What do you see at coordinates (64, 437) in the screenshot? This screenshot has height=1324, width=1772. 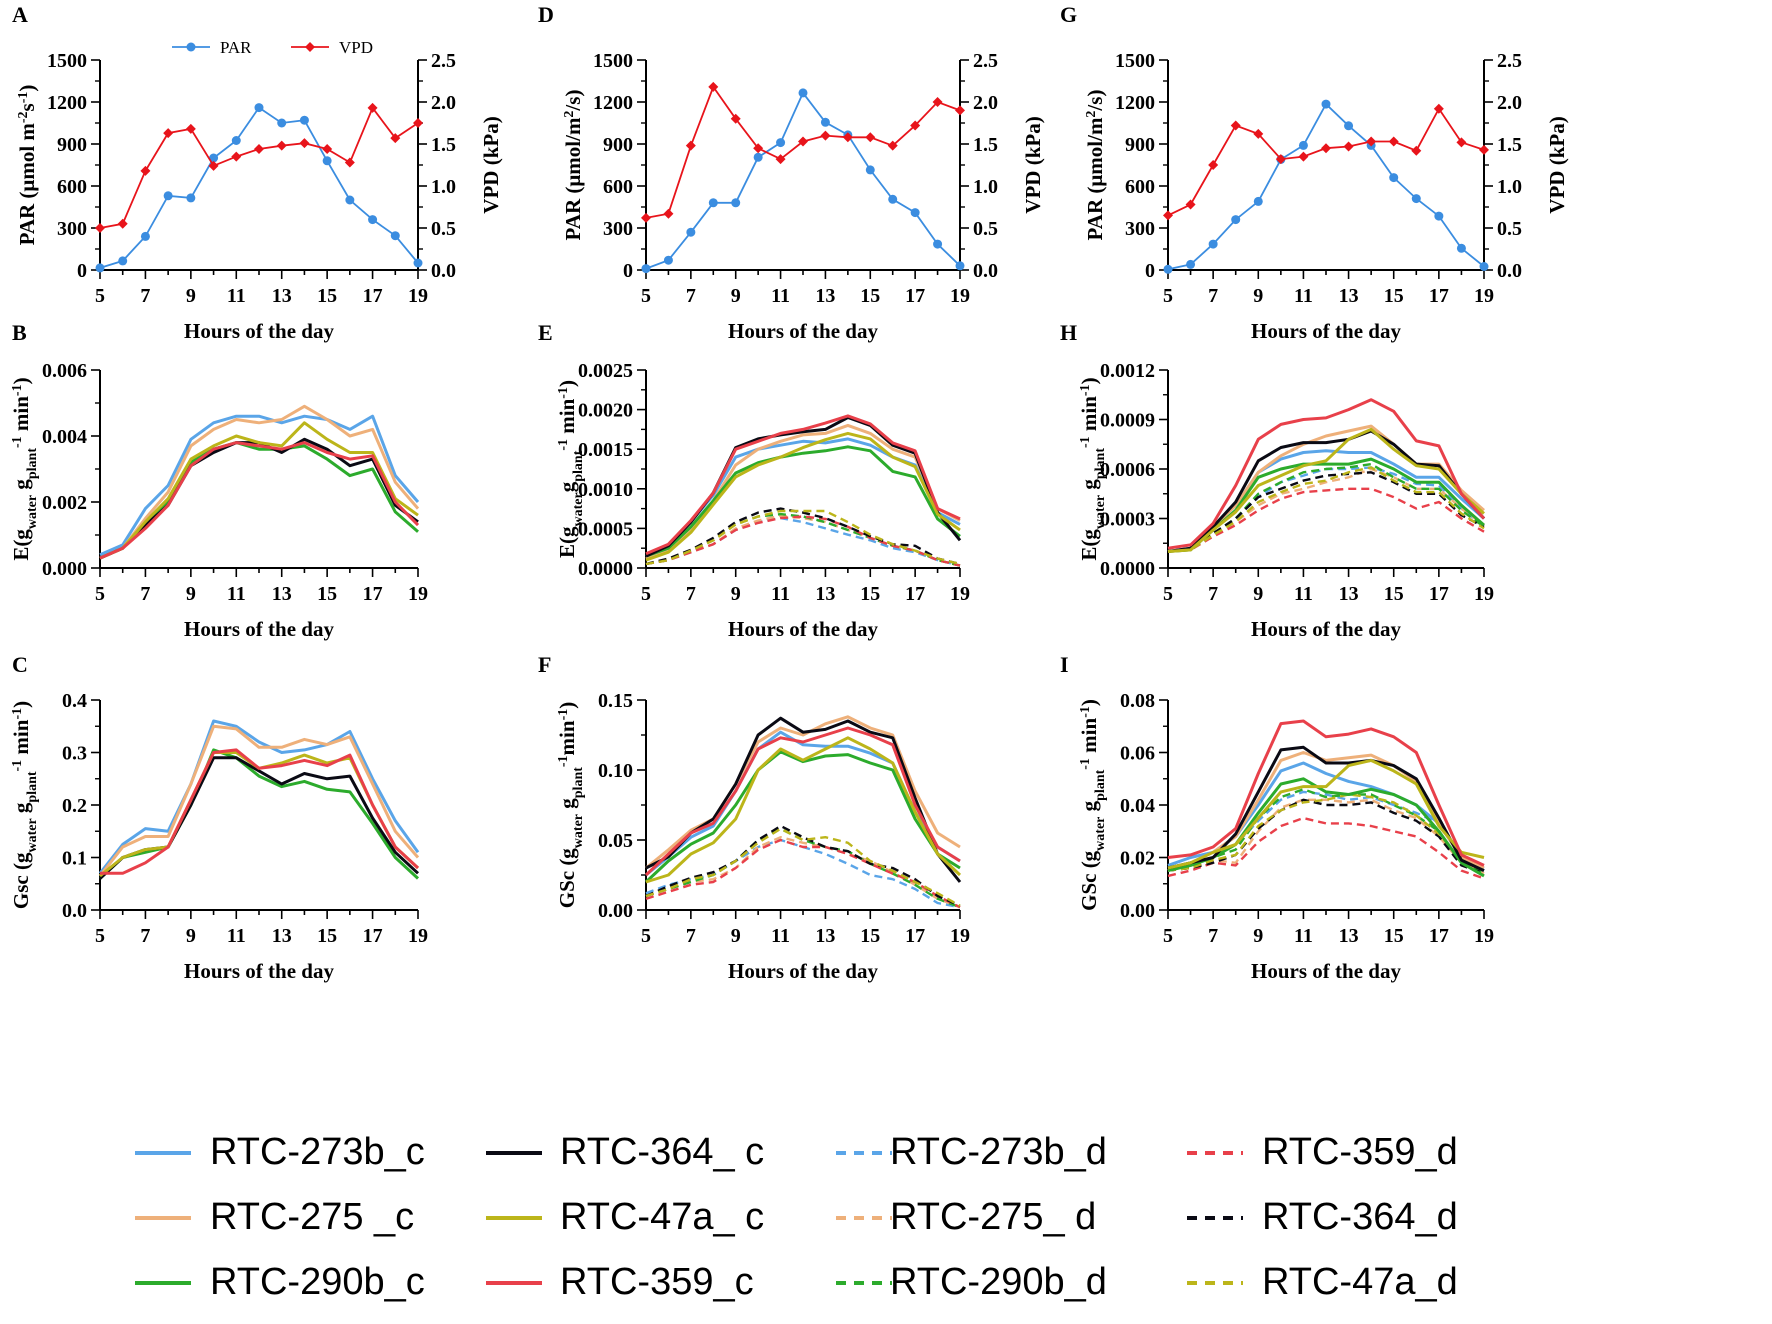 I see `y-tick-label: 0.004` at bounding box center [64, 437].